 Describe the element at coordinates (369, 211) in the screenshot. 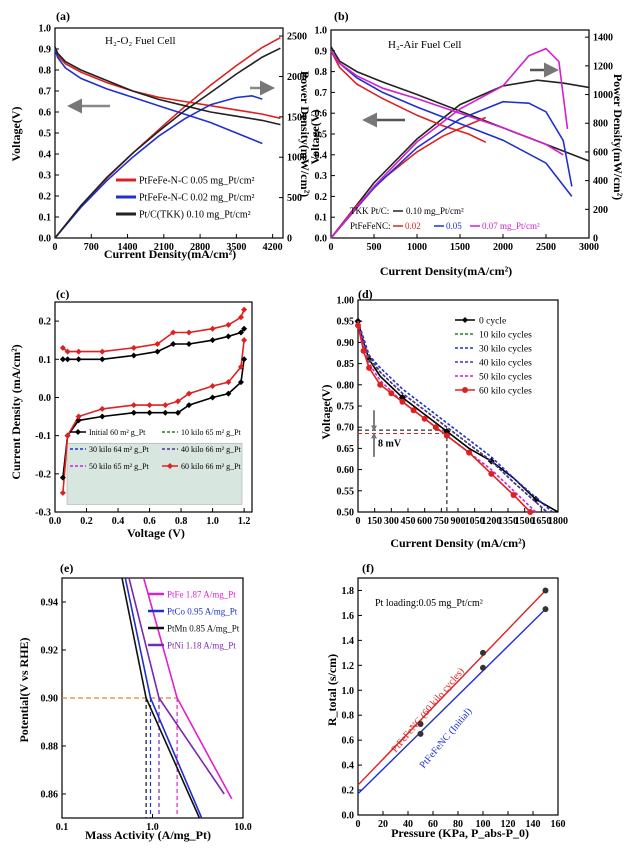

I see `legend-label: TKK Pt/C:` at that location.